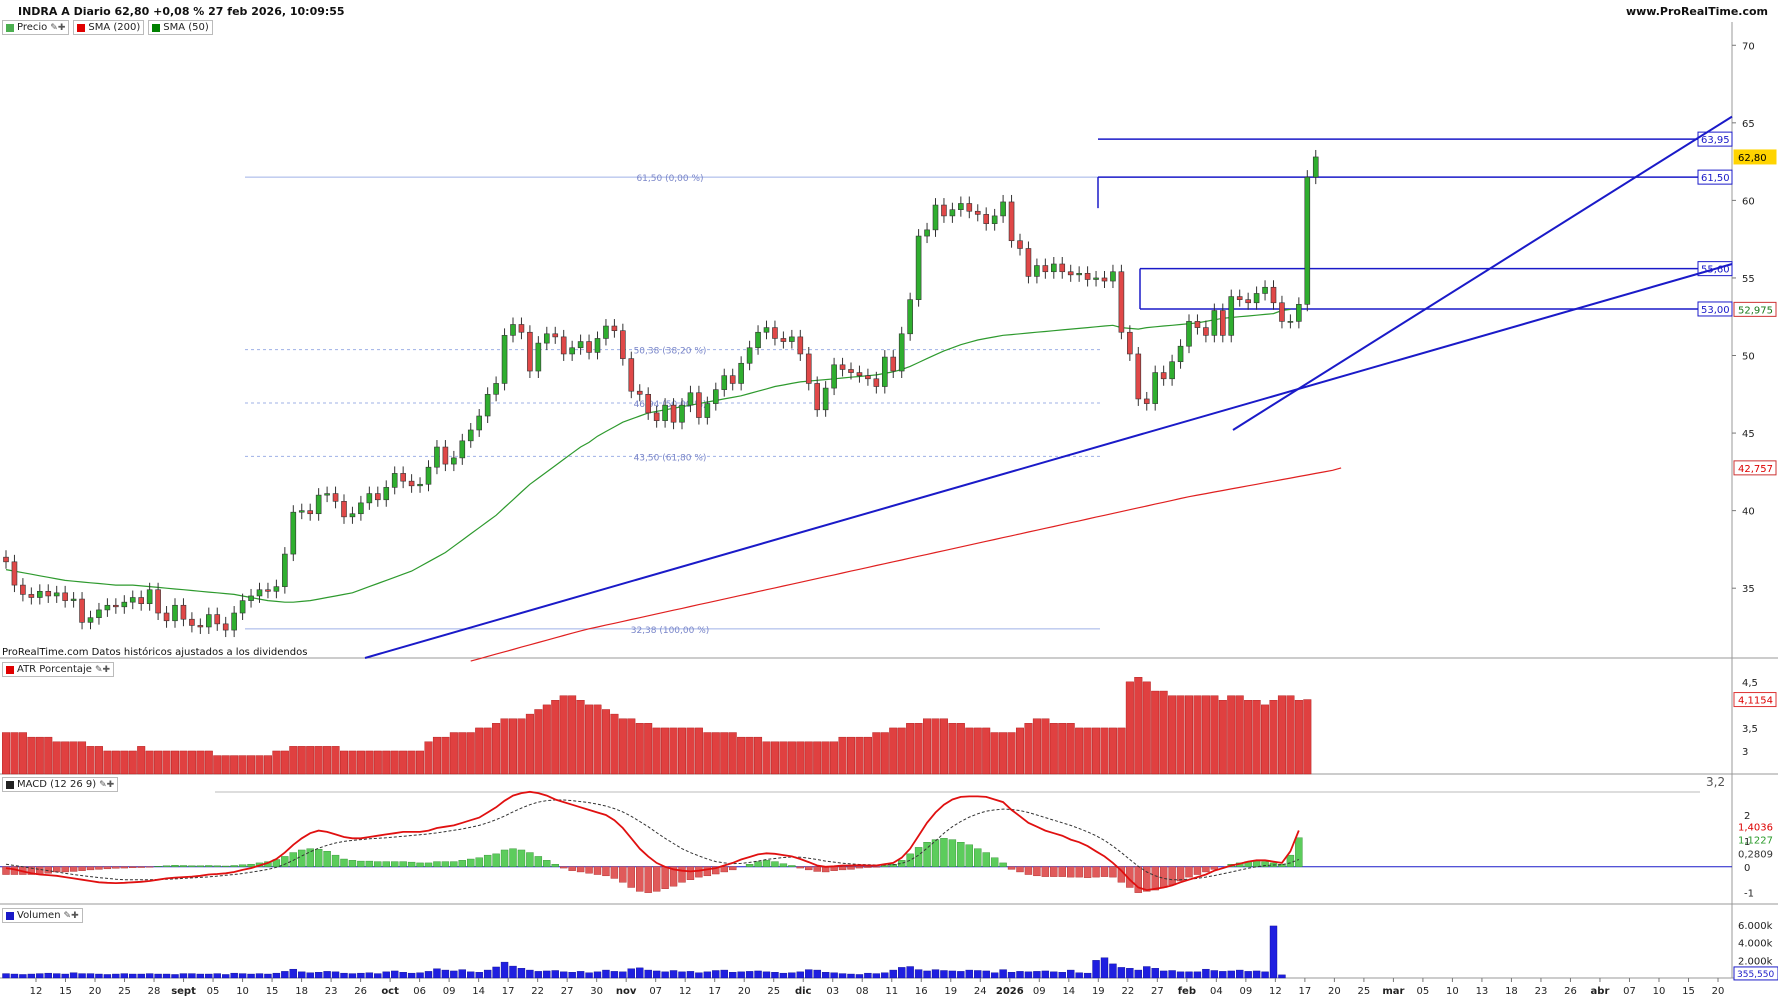 This screenshot has height=1000, width=1778. Describe the element at coordinates (65, 991) in the screenshot. I see `x-tick-label: 15` at that location.